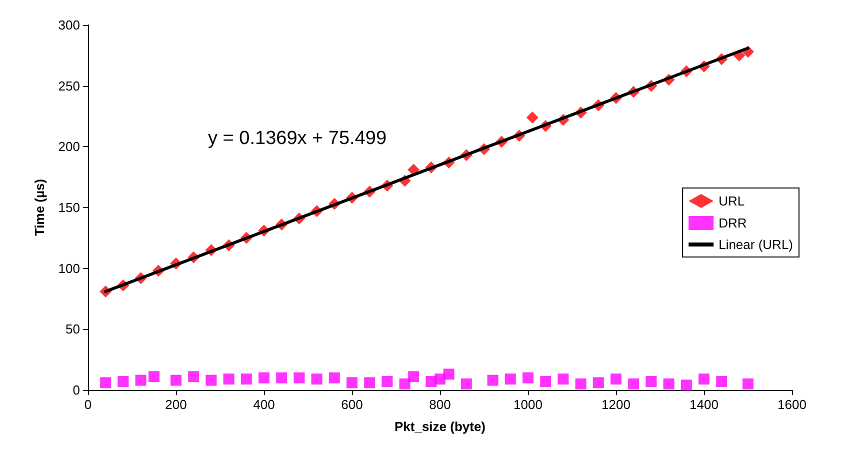 The image size is (847, 465). Describe the element at coordinates (264, 404) in the screenshot. I see `x-tick-label: 400` at that location.